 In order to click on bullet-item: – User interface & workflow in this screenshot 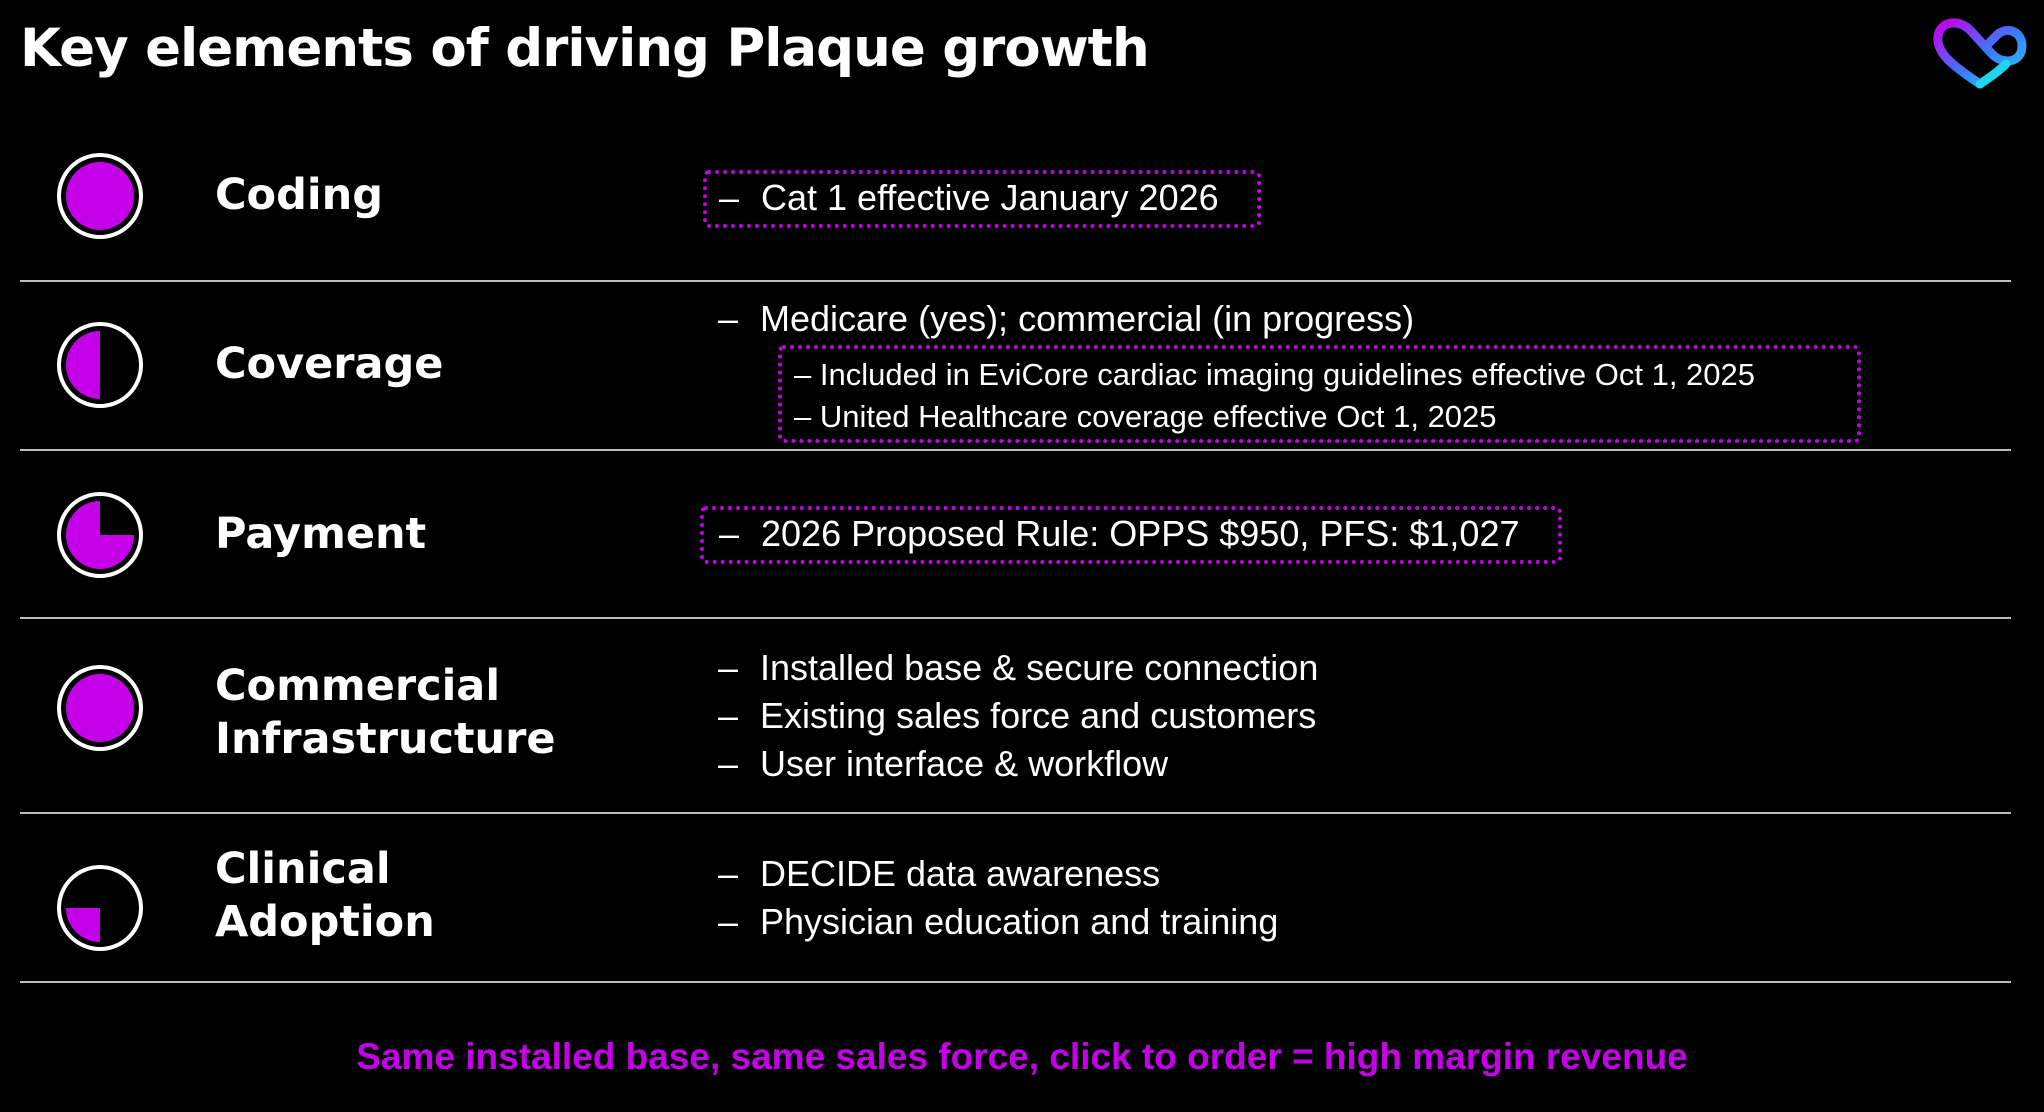, I will do `click(943, 763)`.